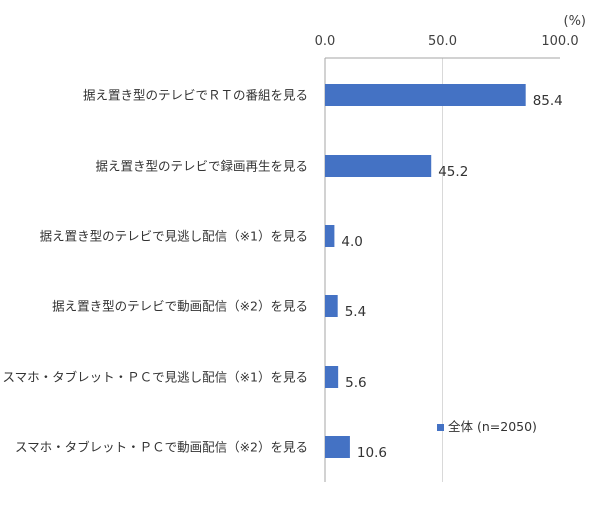  Describe the element at coordinates (351, 242) in the screenshot. I see `value-label: 4.0` at that location.